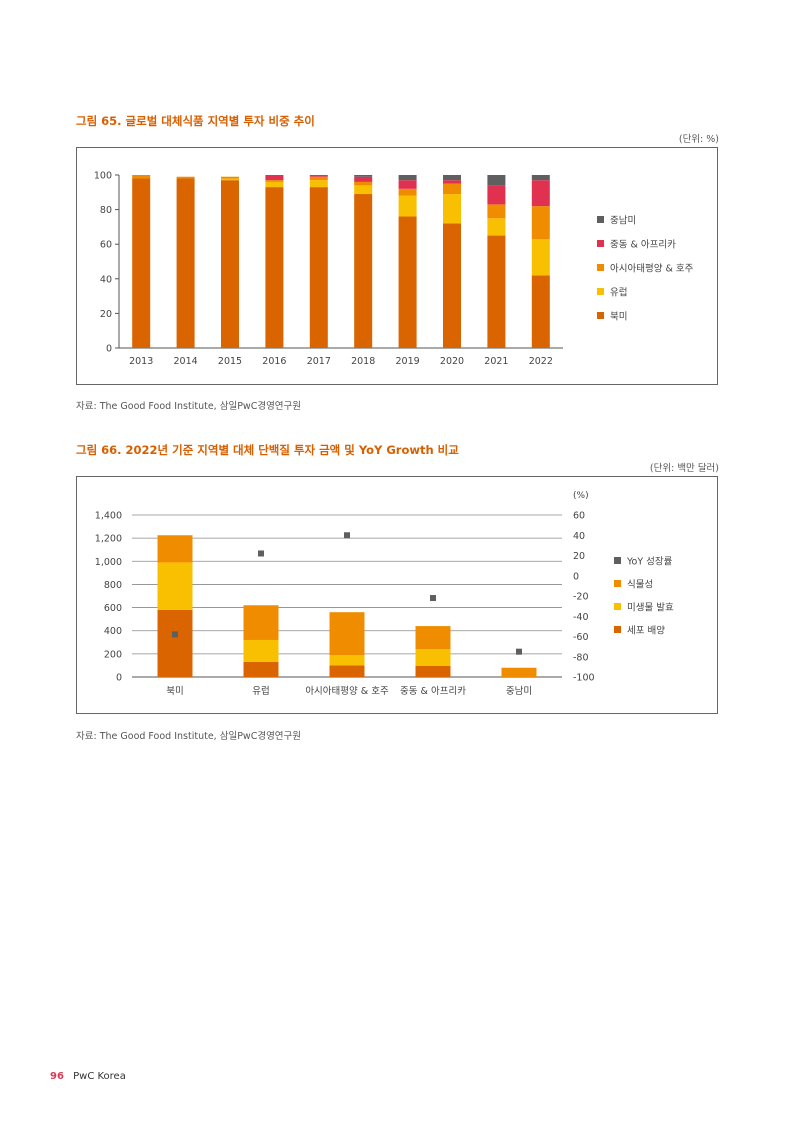  Describe the element at coordinates (698, 139) in the screenshot. I see `figure-65-unit: (단위: %)` at that location.